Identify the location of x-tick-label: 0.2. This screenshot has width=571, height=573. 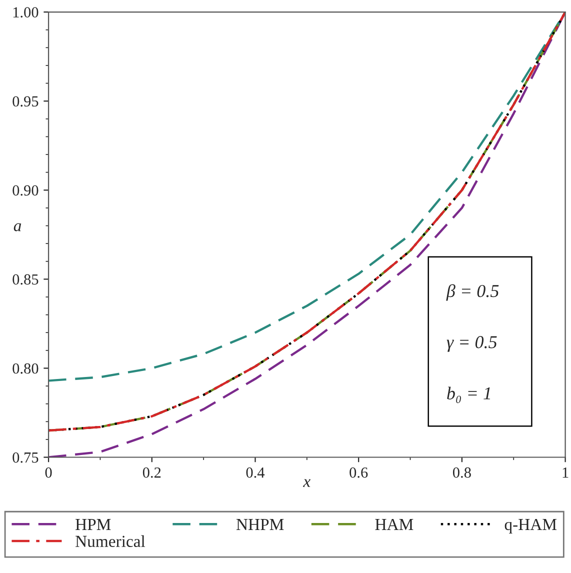
(151, 472).